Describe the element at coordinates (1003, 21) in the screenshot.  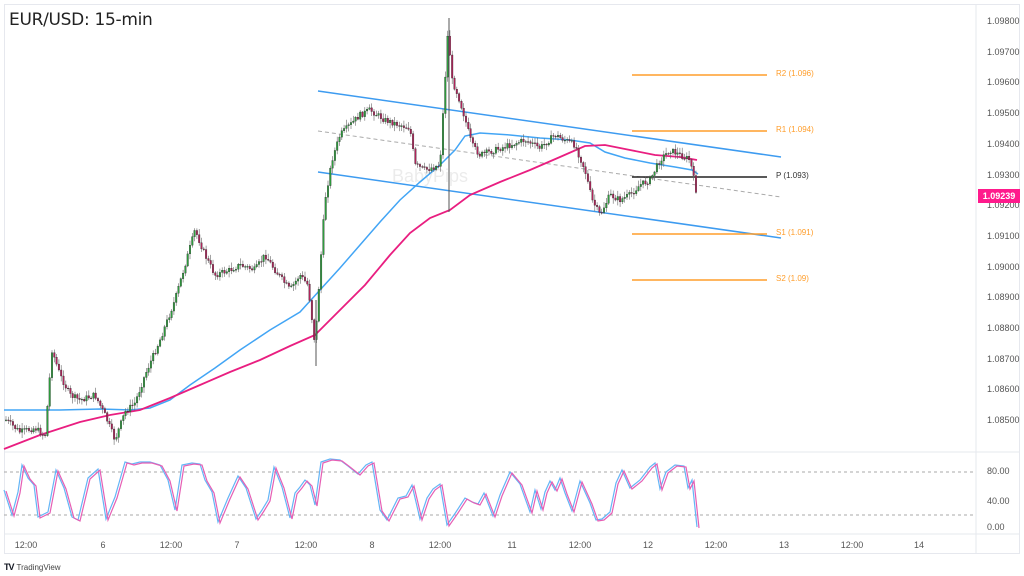
I see `price-tick-label: 1.09800` at that location.